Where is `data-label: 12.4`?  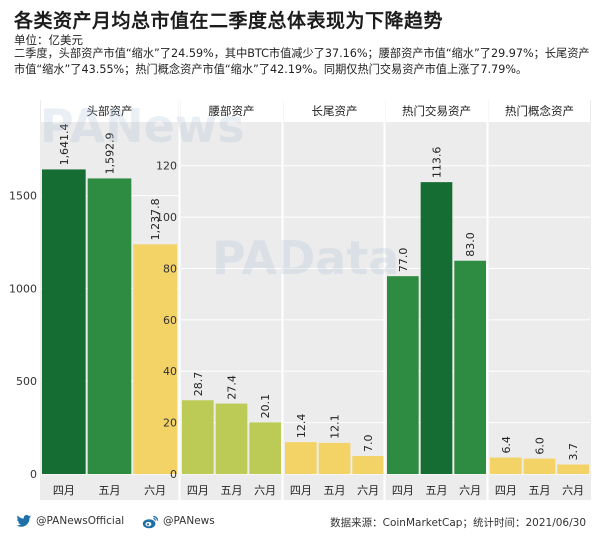
data-label: 12.4 is located at coordinates (301, 426).